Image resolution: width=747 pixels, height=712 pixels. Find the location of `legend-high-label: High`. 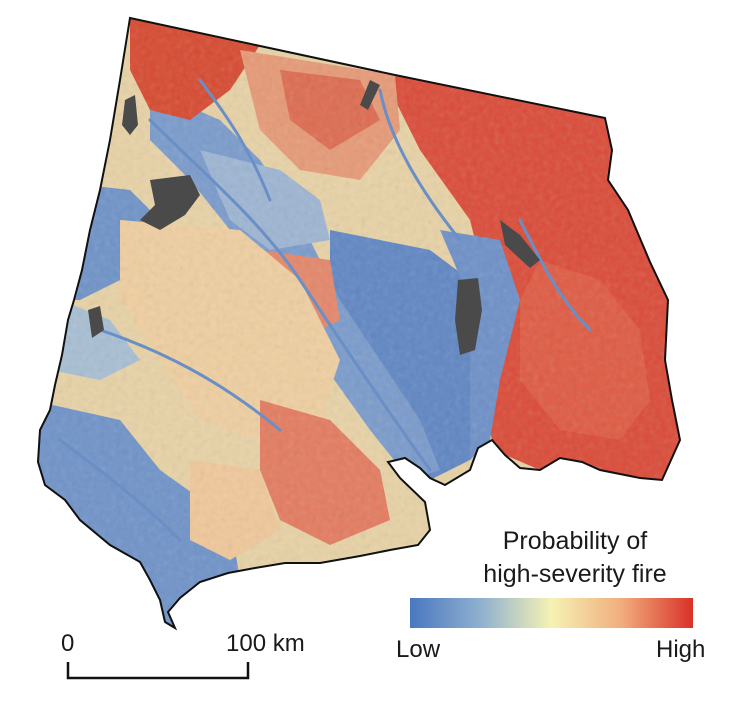

legend-high-label: High is located at coordinates (681, 649).